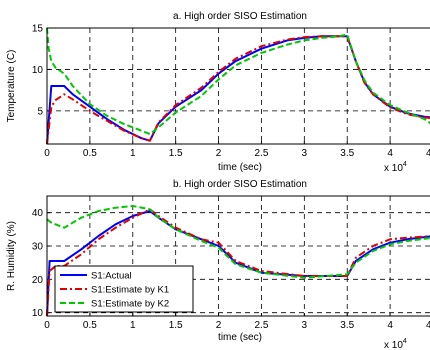 This screenshot has width=430, height=350. I want to click on y-axis-label: Temperature (C), so click(11, 86).